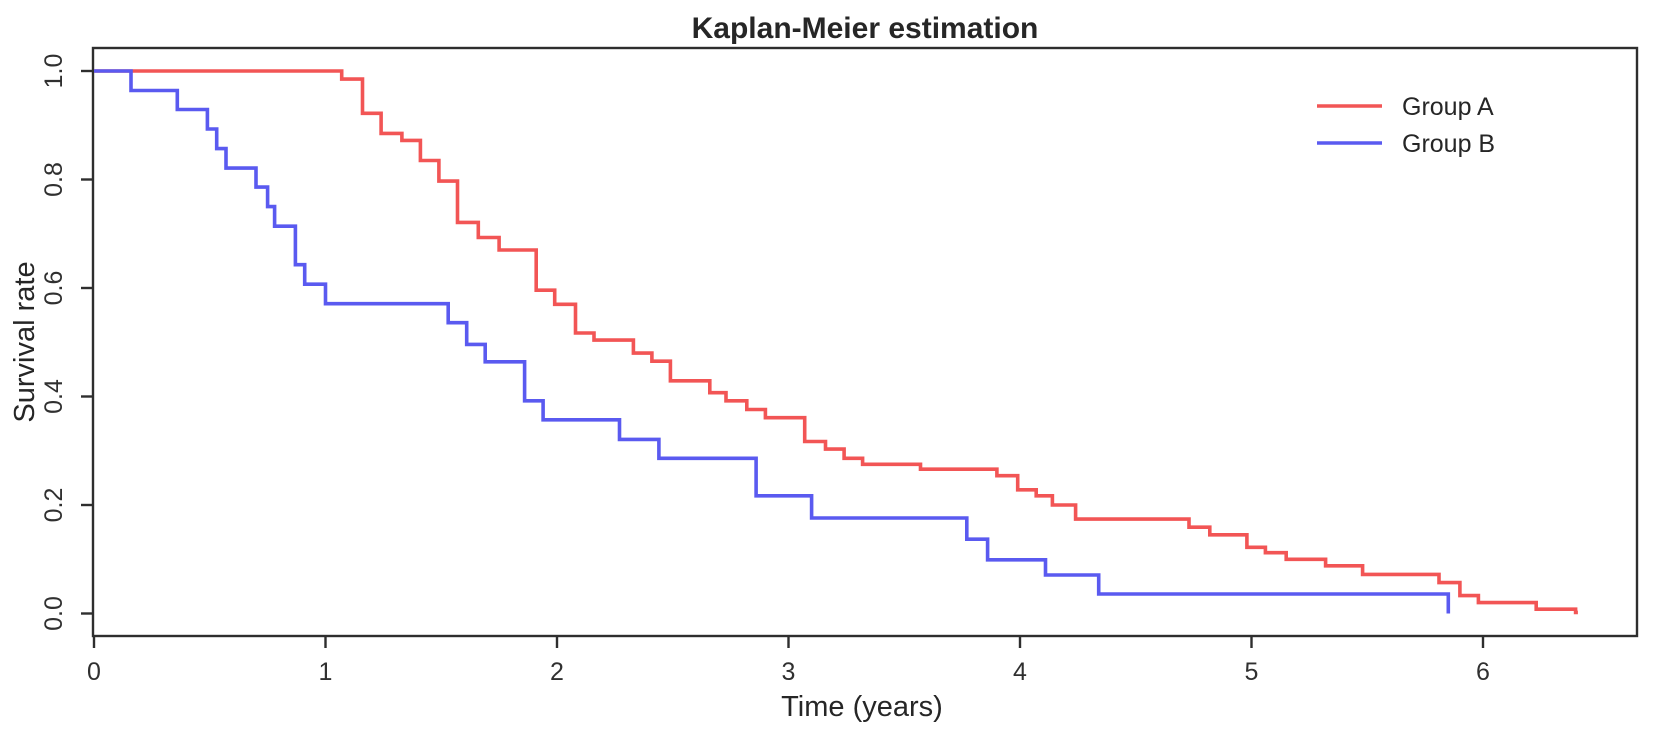 Image resolution: width=1654 pixels, height=733 pixels. Describe the element at coordinates (326, 672) in the screenshot. I see `x-tick-label: 1` at that location.